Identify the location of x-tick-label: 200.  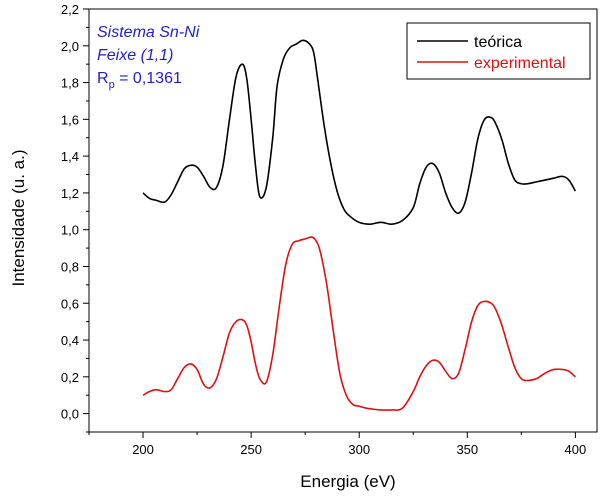
(143, 449).